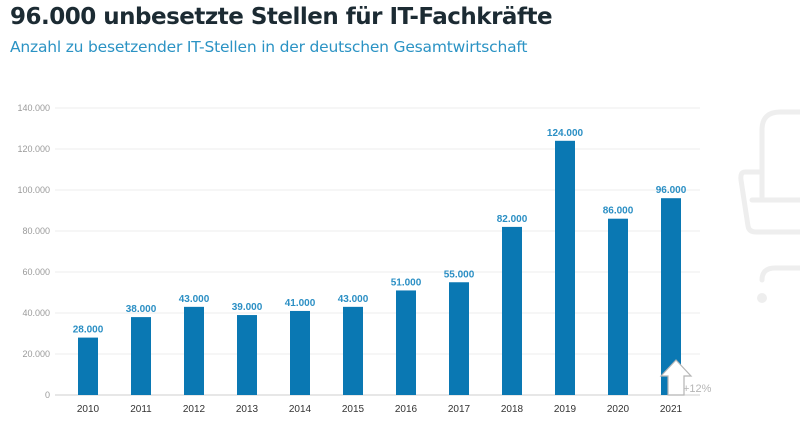  What do you see at coordinates (33, 149) in the screenshot?
I see `y-tick-label: 120.000` at bounding box center [33, 149].